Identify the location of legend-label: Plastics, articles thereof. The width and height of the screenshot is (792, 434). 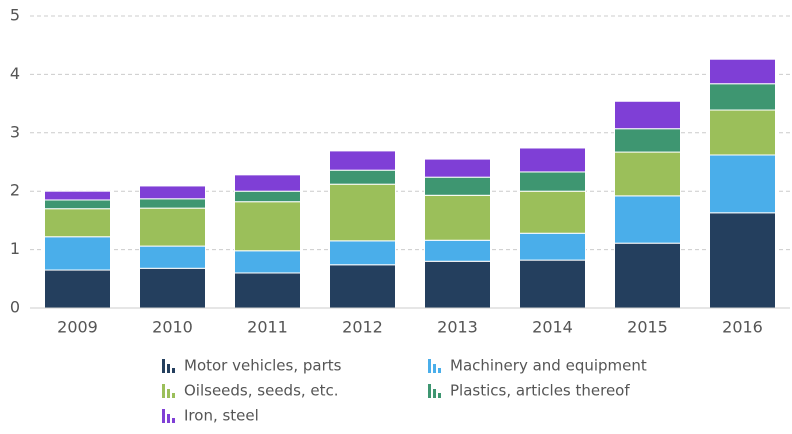
(540, 391).